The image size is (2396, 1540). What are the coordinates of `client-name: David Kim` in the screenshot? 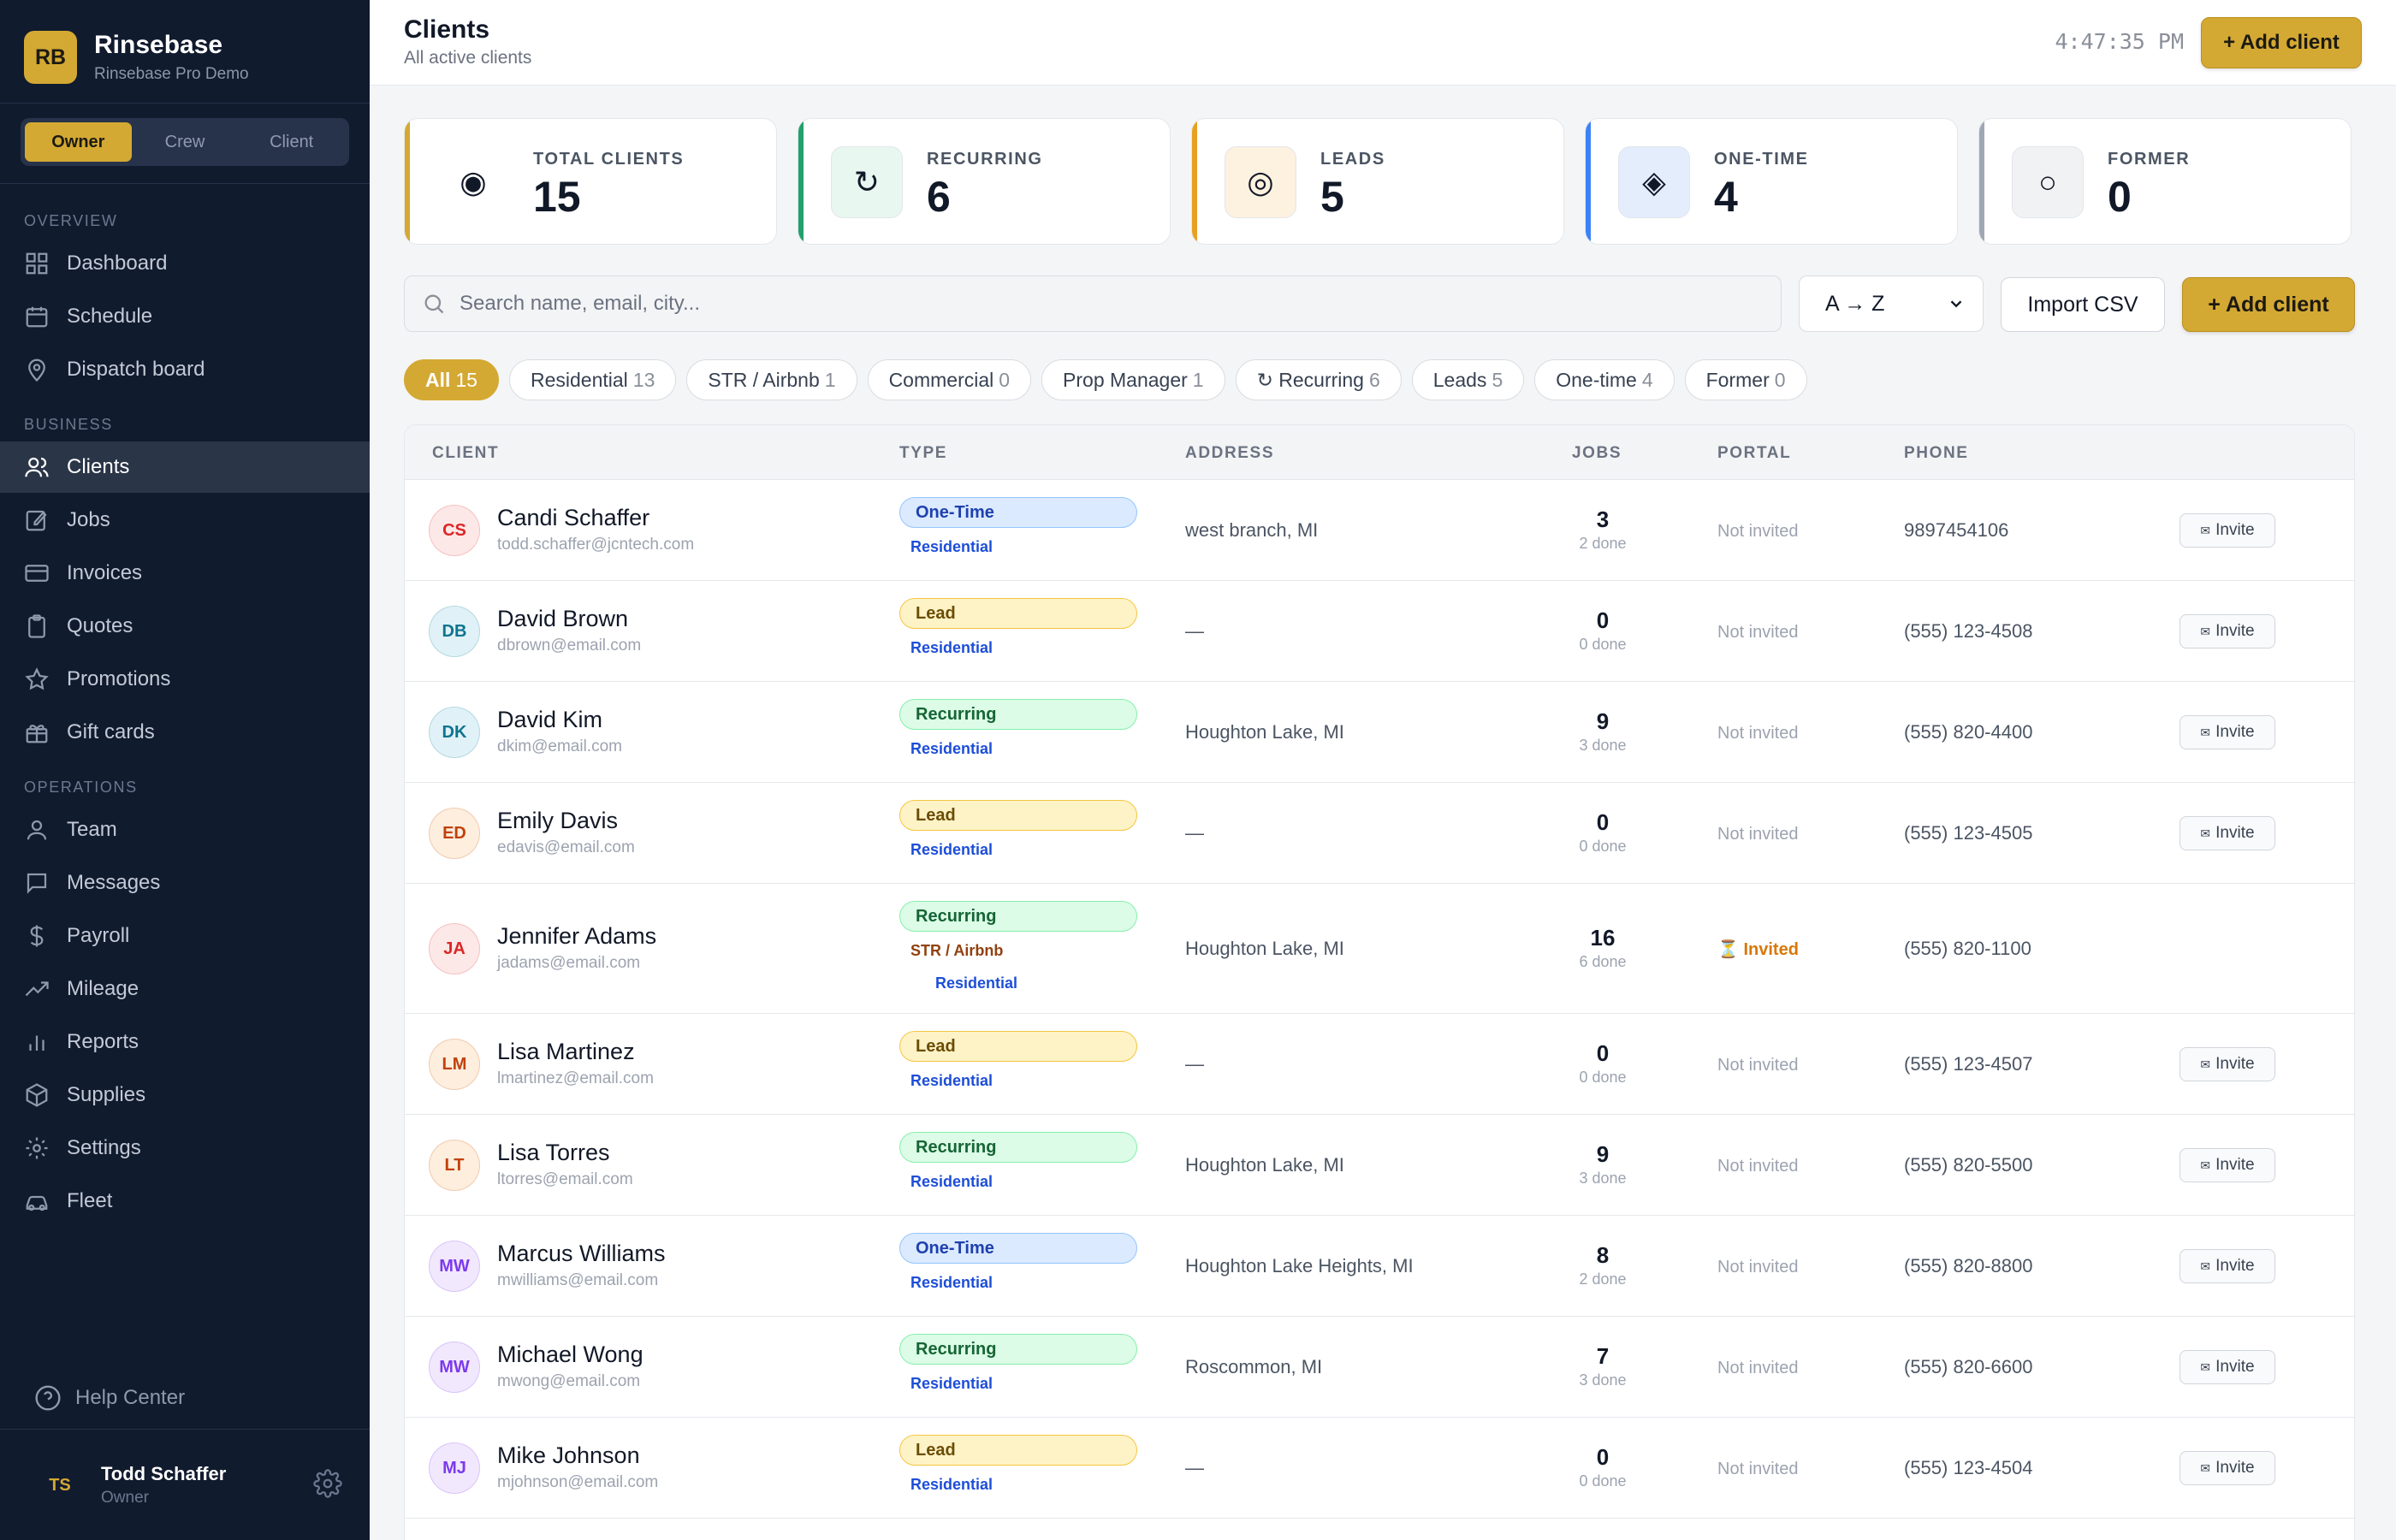 It's located at (550, 719).